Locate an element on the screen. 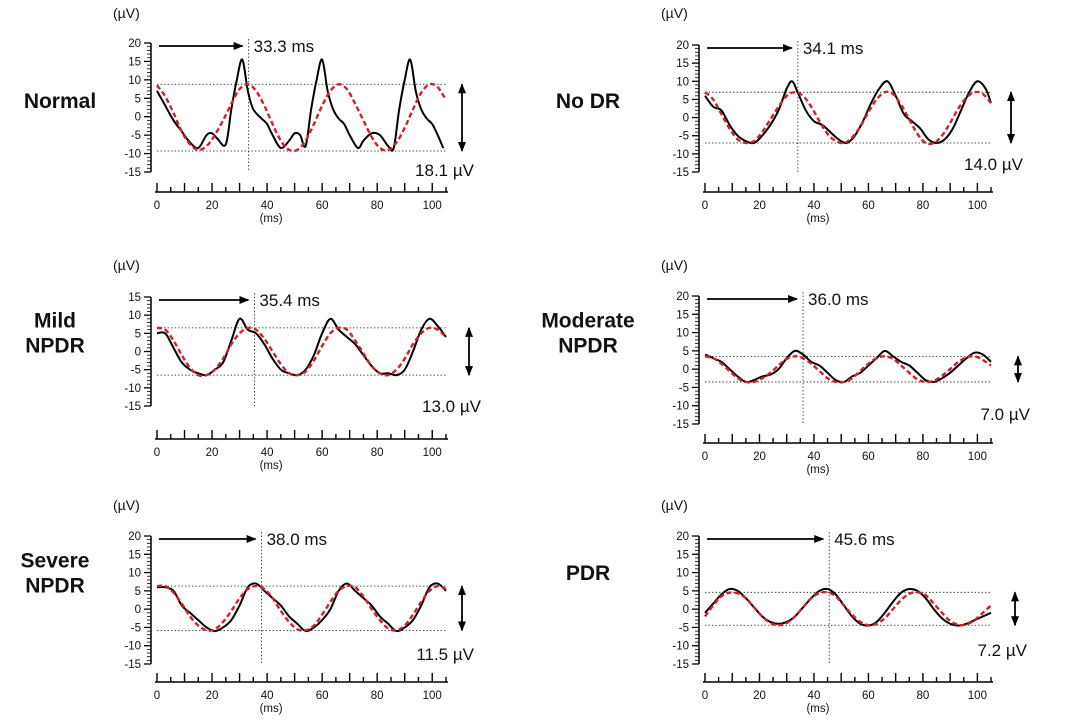 The height and width of the screenshot is (725, 1067). peak-time-label: 45.6 ms is located at coordinates (864, 539).